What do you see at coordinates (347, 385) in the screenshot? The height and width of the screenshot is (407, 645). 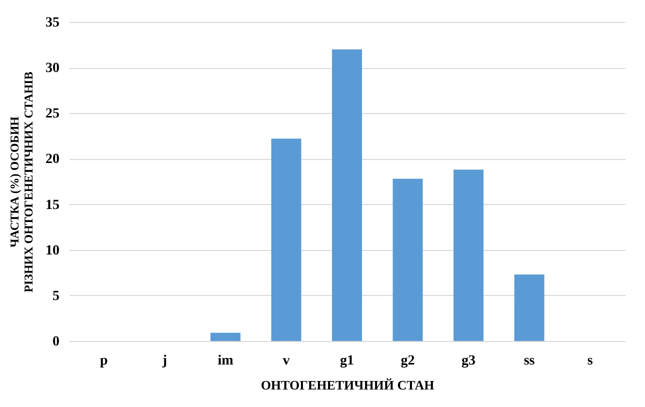 I see `x-axis-title: ОНТОГЕНЕТИЧНИЙ СТАН` at bounding box center [347, 385].